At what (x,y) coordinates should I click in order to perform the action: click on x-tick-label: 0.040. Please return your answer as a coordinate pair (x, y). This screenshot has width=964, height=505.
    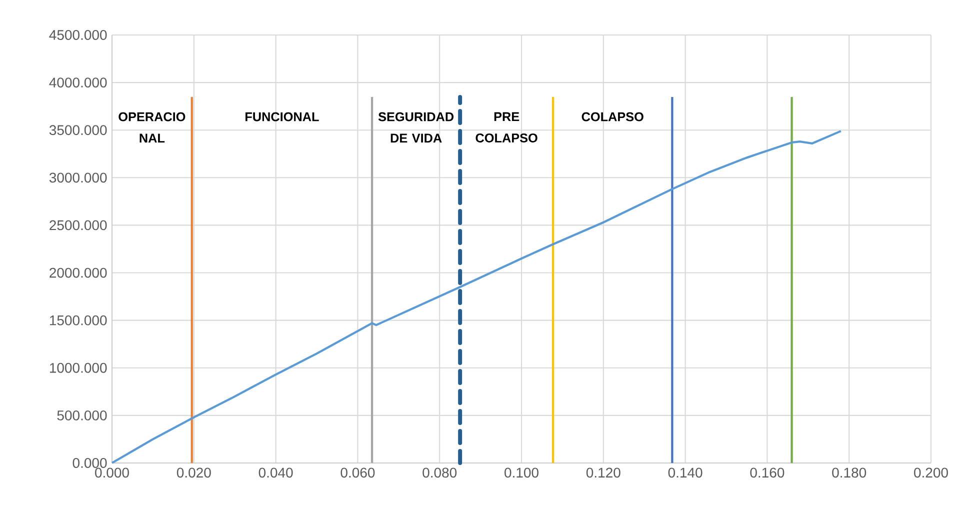
    Looking at the image, I should click on (275, 473).